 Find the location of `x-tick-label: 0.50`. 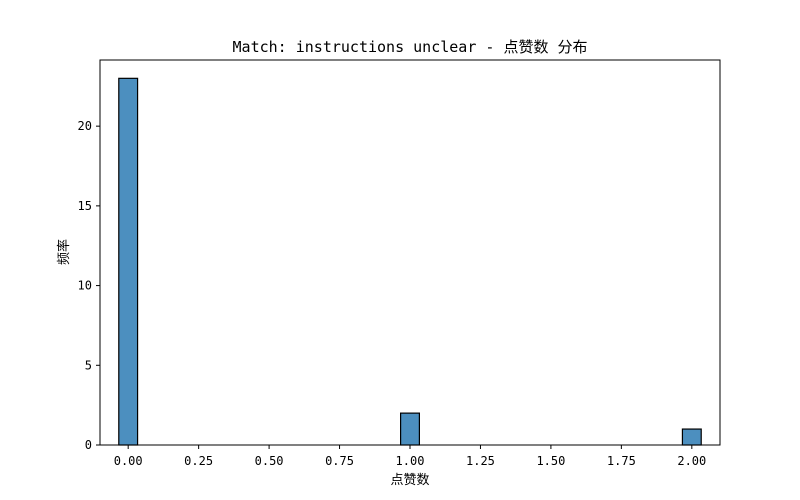

x-tick-label: 0.50 is located at coordinates (269, 461).